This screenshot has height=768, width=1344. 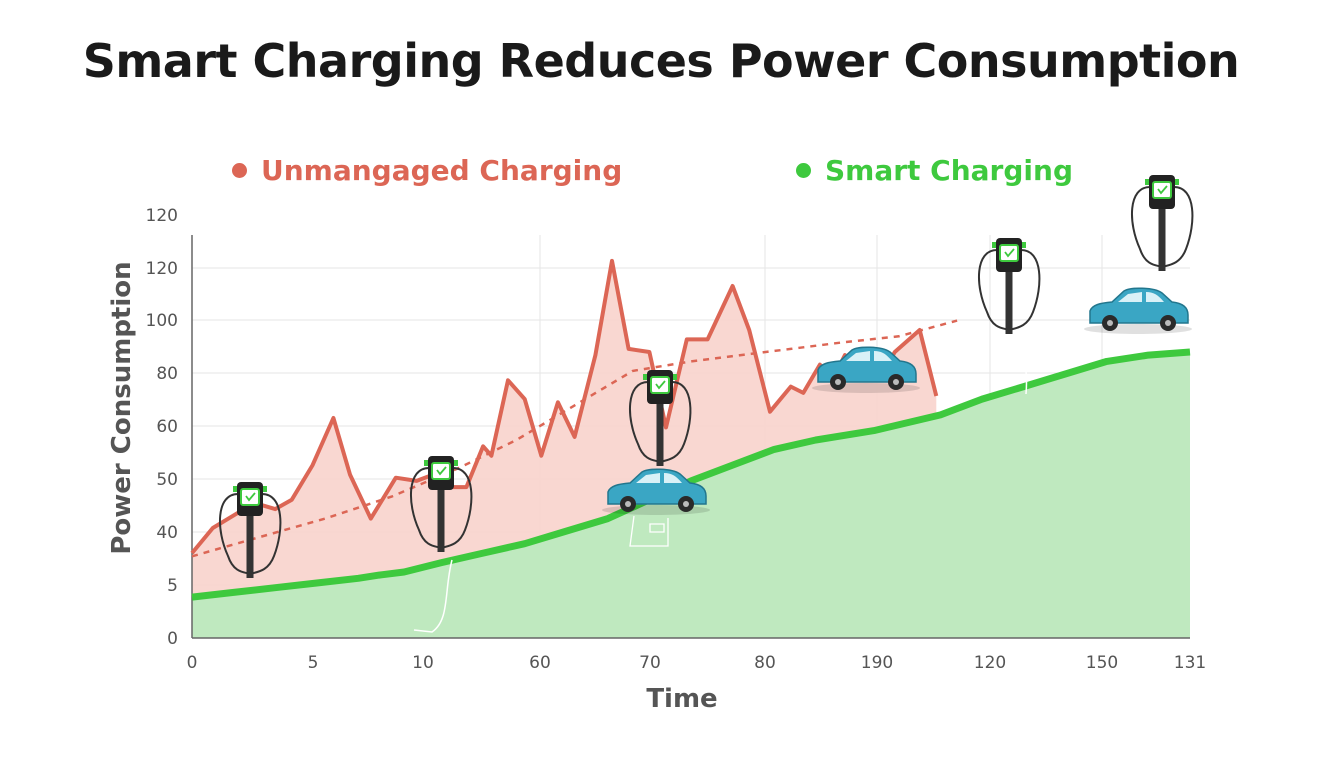 What do you see at coordinates (765, 663) in the screenshot?
I see `x-tick-label: 80` at bounding box center [765, 663].